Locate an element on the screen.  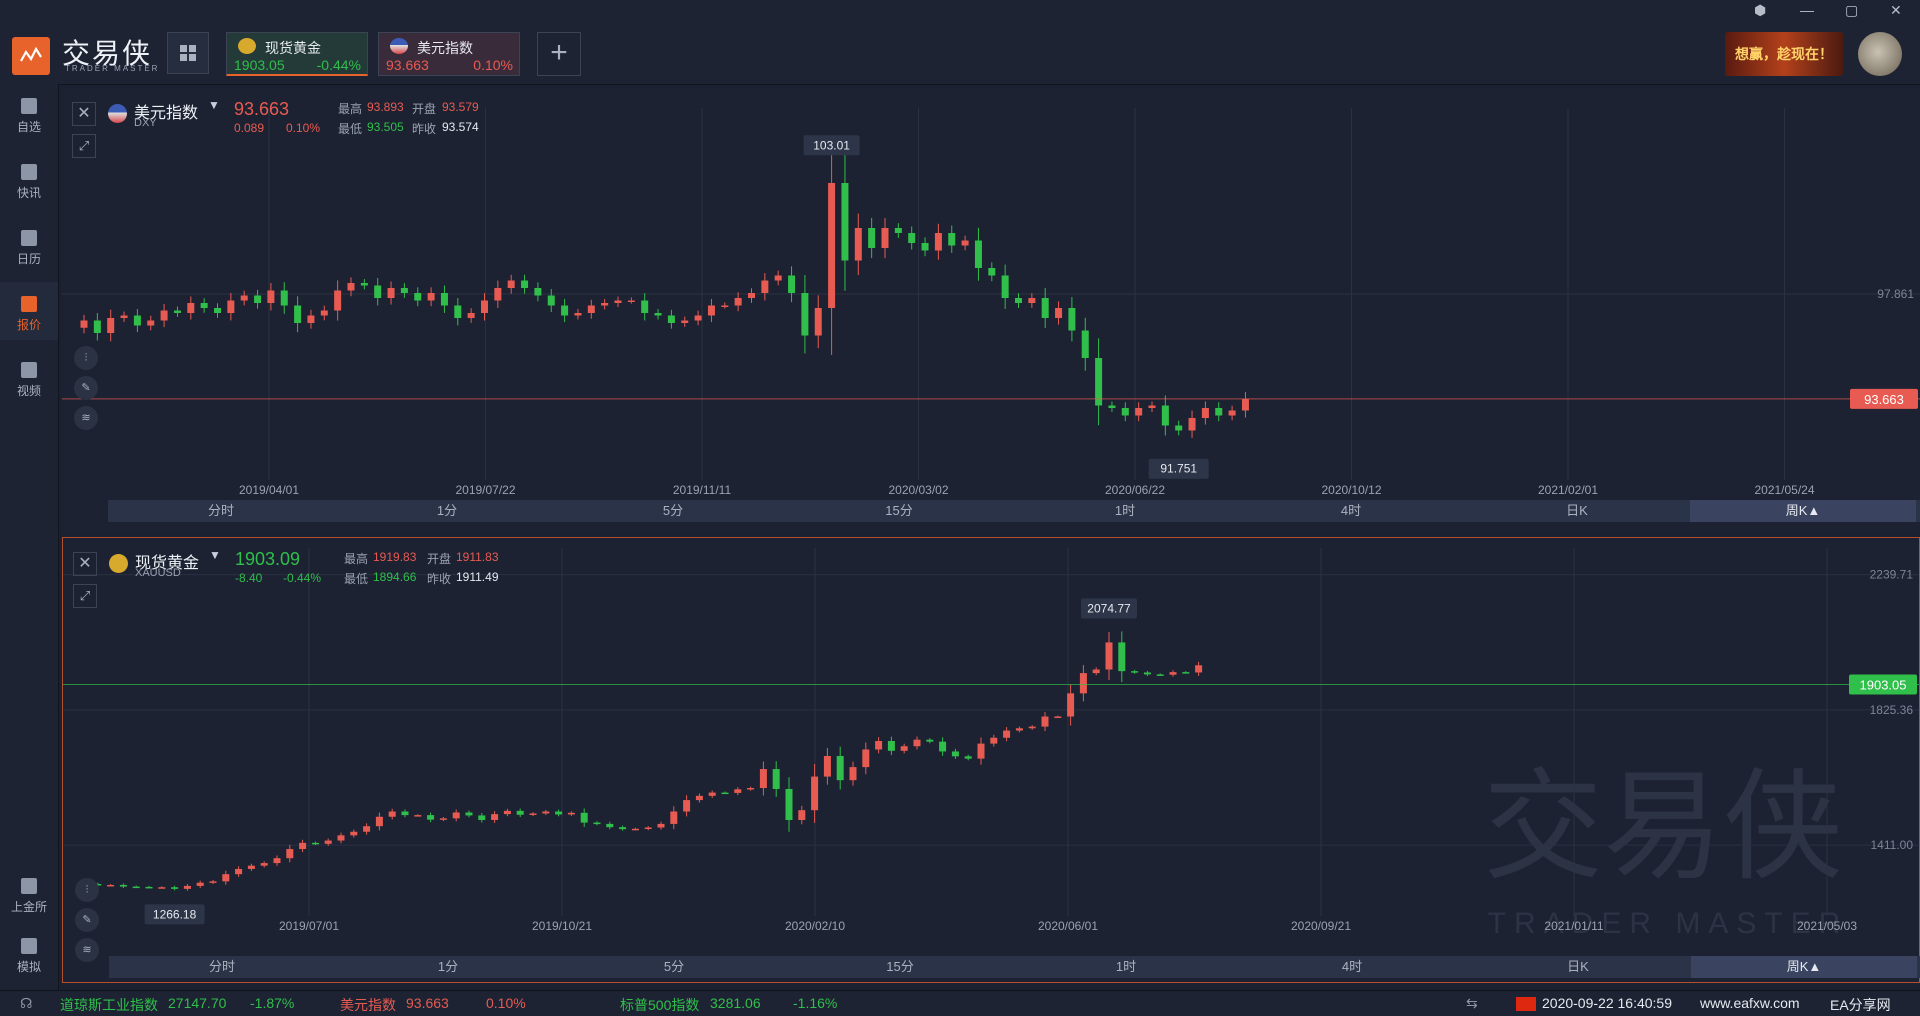
symbol-name: 美元指数 is located at coordinates (166, 113).